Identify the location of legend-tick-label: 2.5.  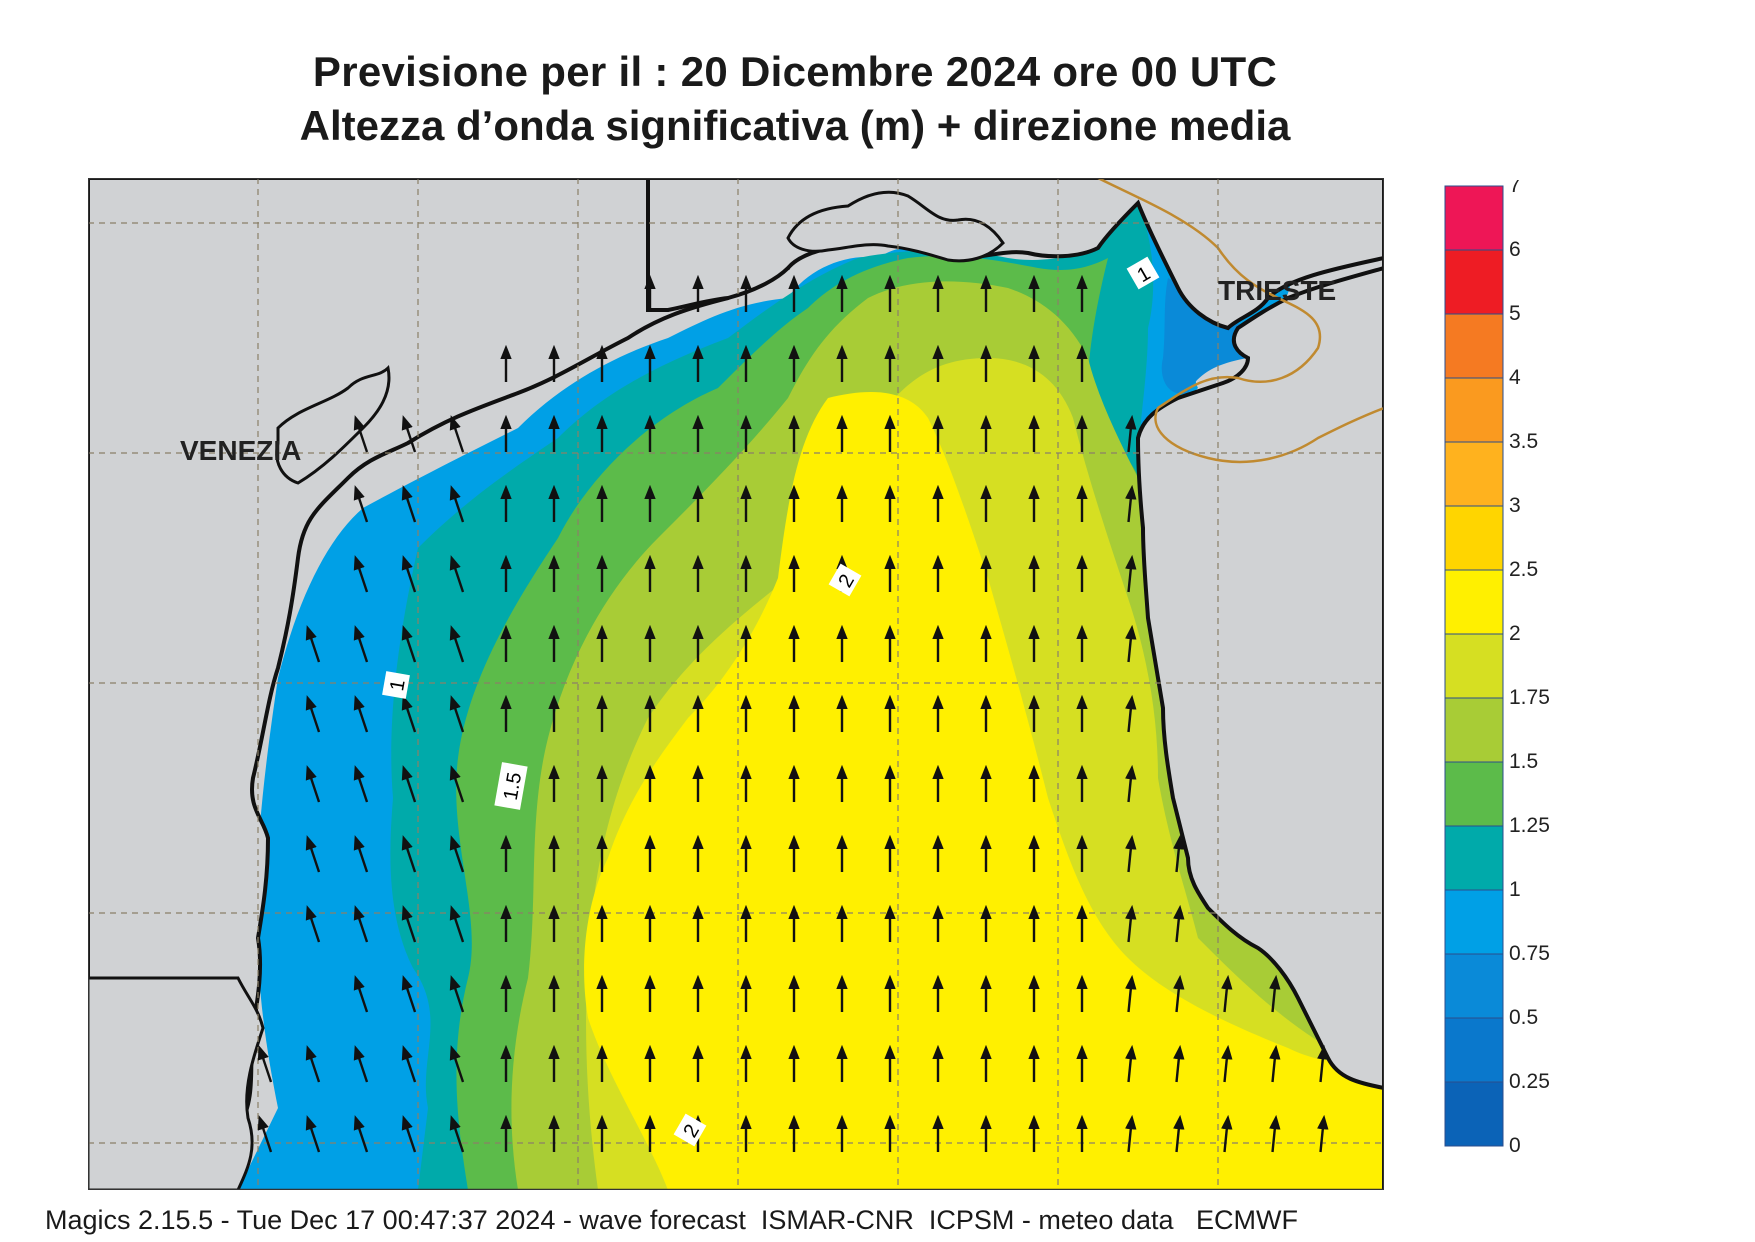
(1523, 569).